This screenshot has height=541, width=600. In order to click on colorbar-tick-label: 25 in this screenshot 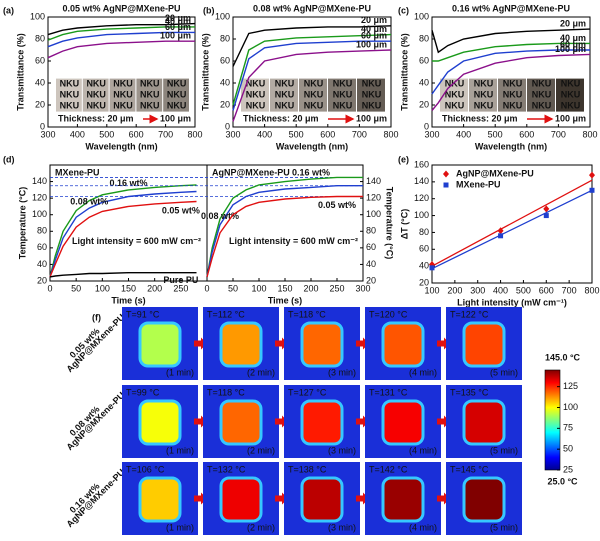, I will do `click(568, 469)`.